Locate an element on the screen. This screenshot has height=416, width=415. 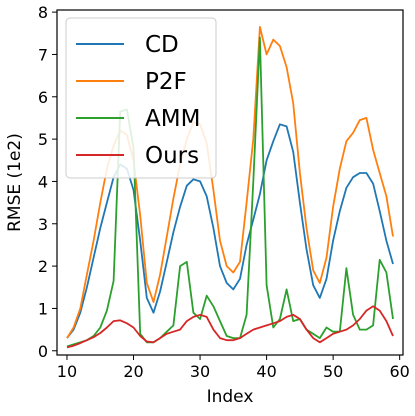
x-tick-label: 30 is located at coordinates (200, 371).